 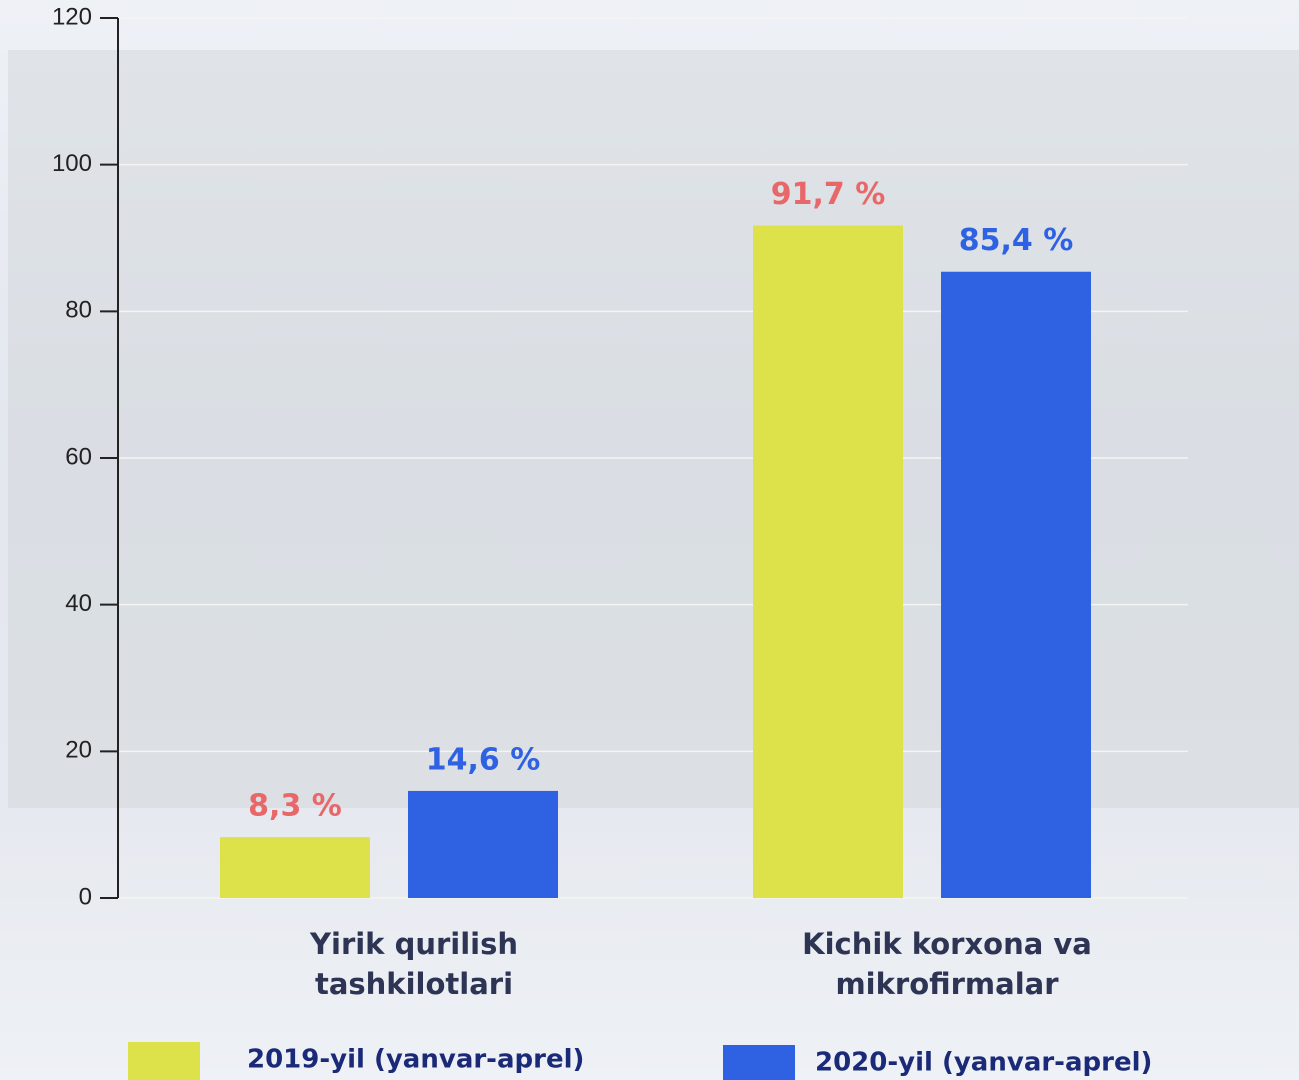 I want to click on y-tick-label: 120, so click(x=72, y=16).